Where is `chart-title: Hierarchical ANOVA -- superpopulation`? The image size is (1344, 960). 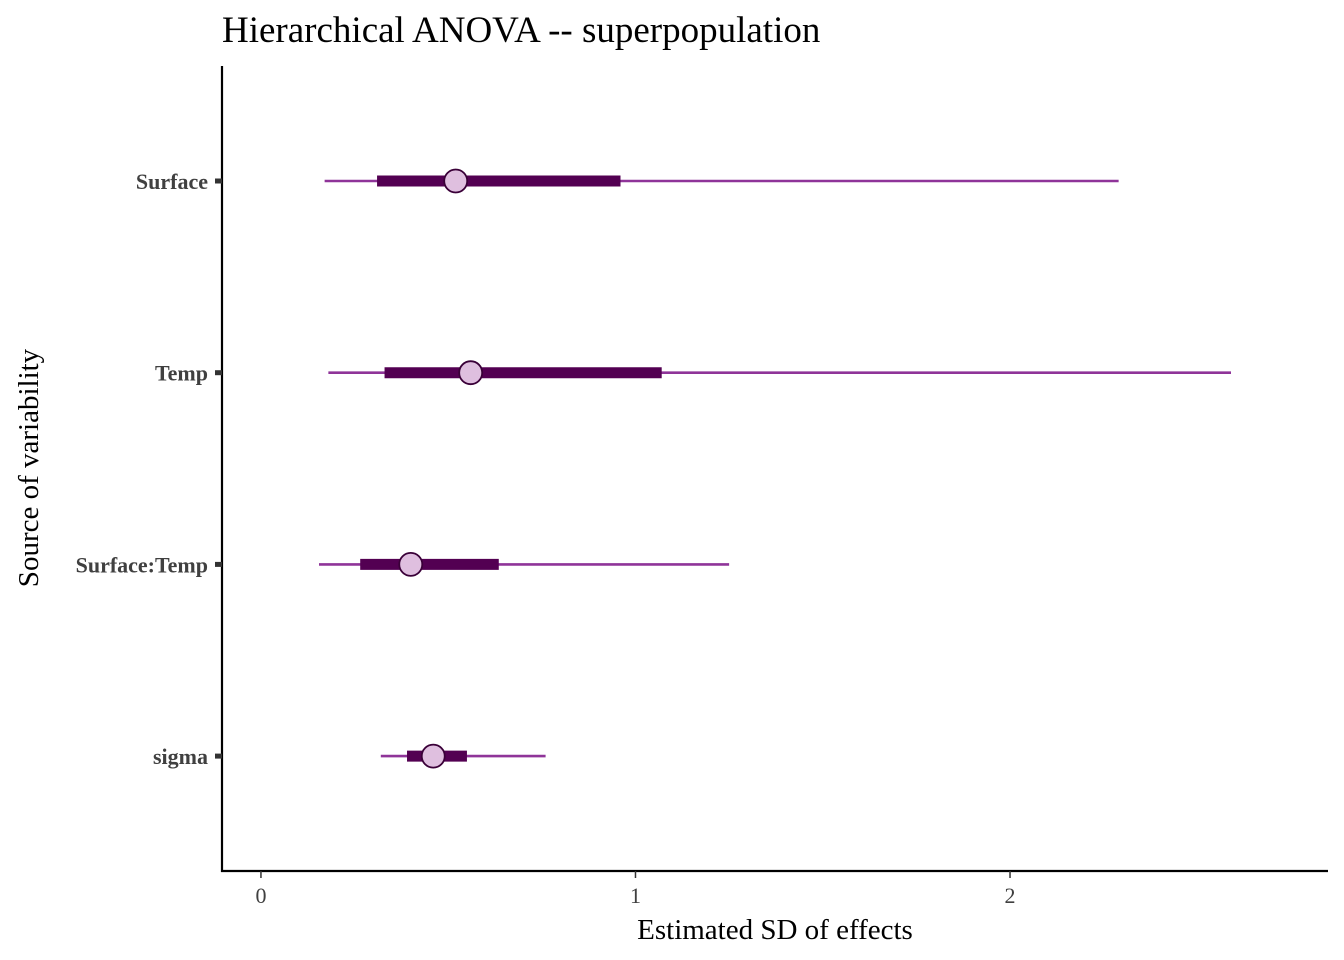
chart-title: Hierarchical ANOVA -- superpopulation is located at coordinates (521, 30).